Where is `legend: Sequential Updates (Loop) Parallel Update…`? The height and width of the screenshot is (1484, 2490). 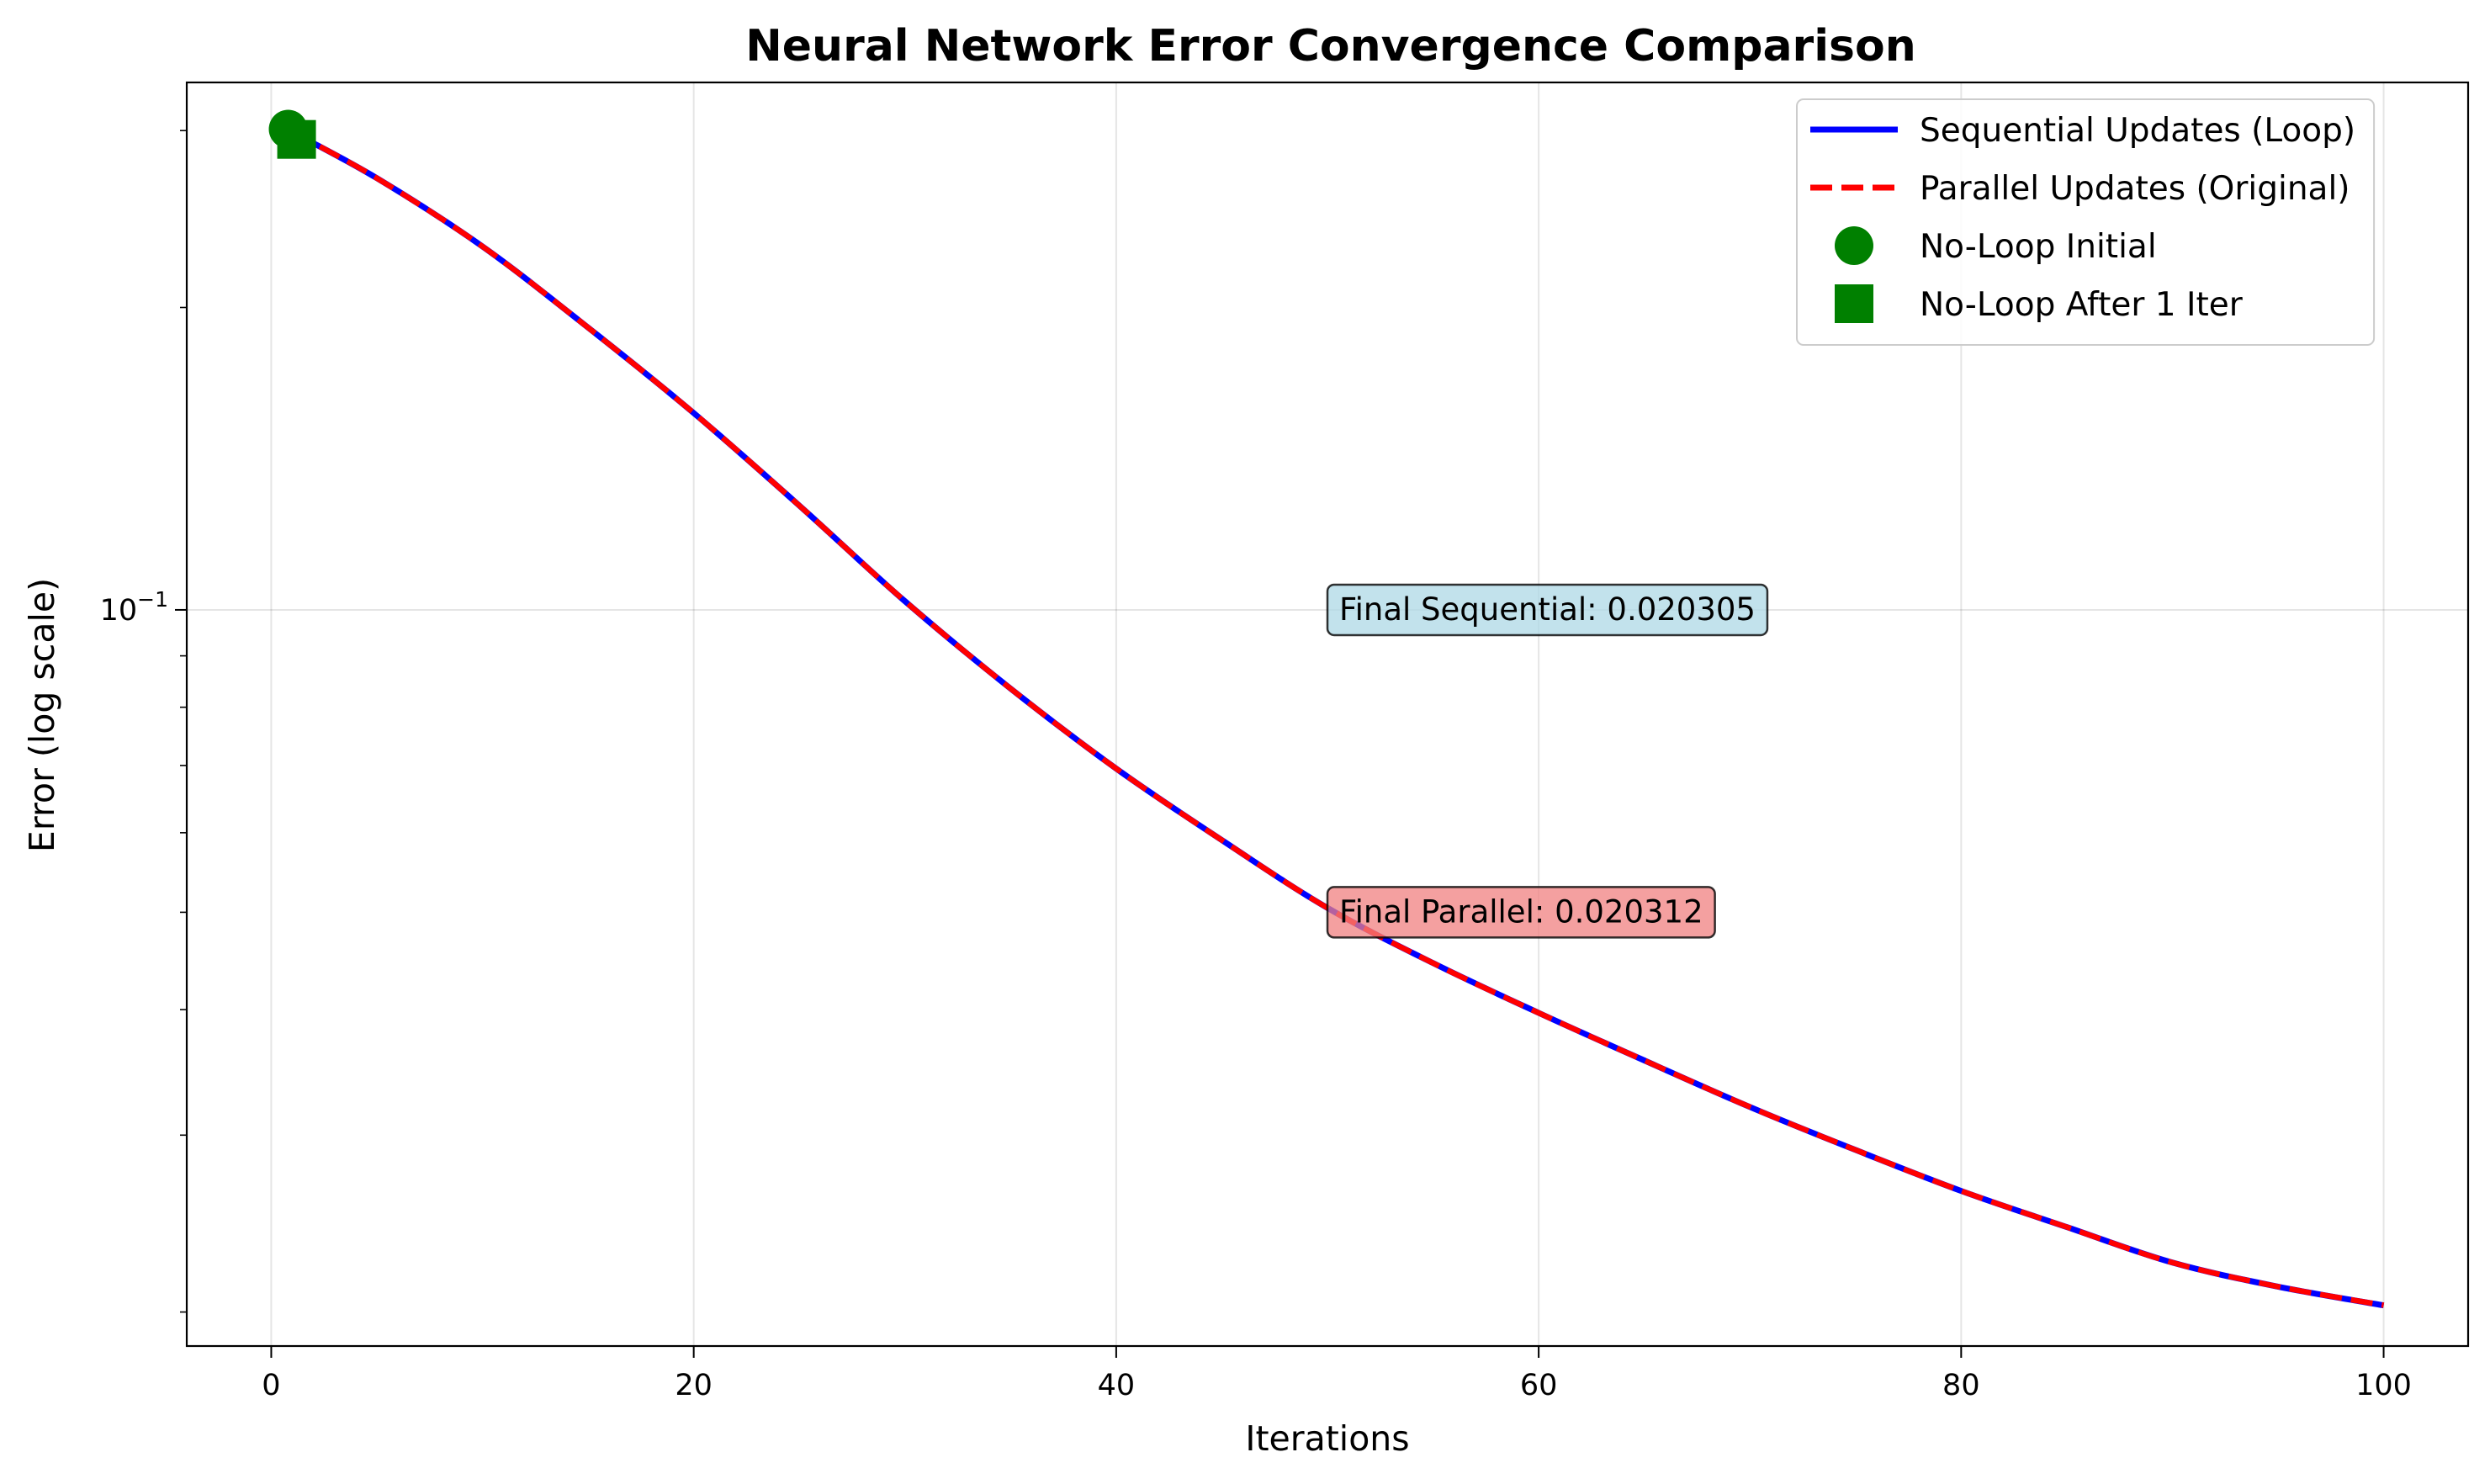
legend: Sequential Updates (Loop) Parallel Update… is located at coordinates (2086, 222).